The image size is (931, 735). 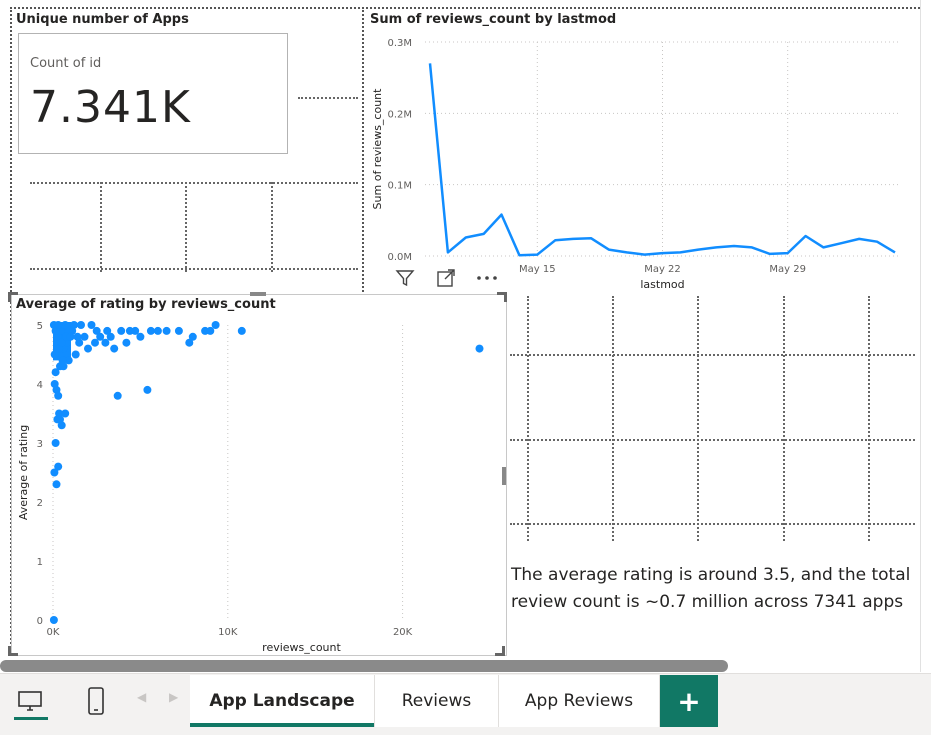 What do you see at coordinates (174, 697) in the screenshot?
I see `next-page-icon: ▶` at bounding box center [174, 697].